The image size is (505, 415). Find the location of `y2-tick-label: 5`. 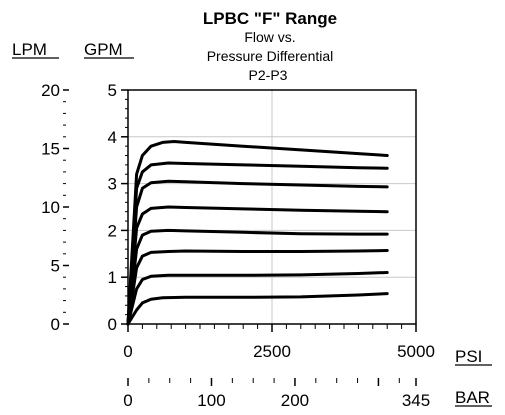

y2-tick-label: 5 is located at coordinates (55, 266).